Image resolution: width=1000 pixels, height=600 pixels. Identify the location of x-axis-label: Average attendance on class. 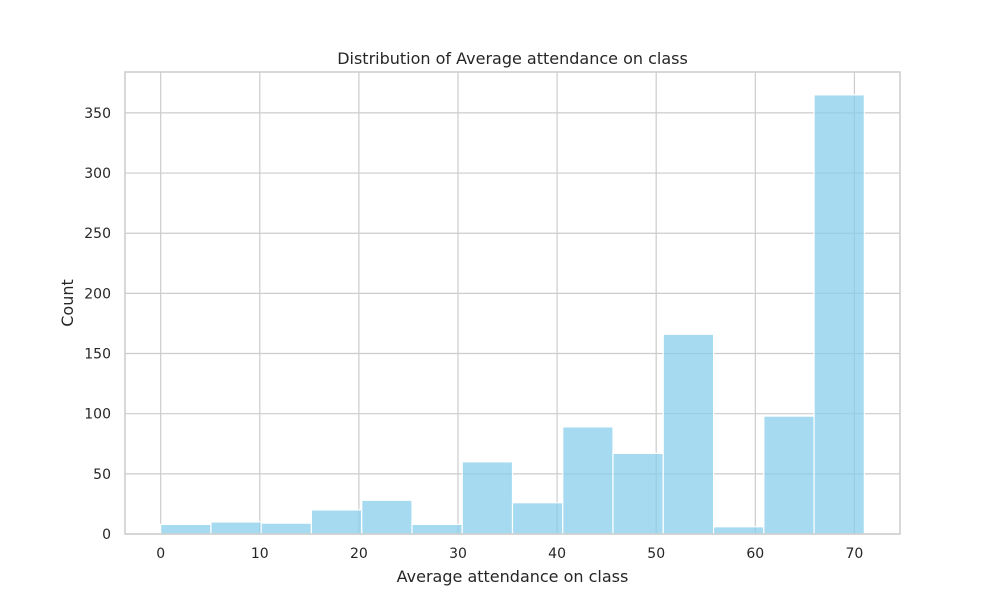
(513, 576).